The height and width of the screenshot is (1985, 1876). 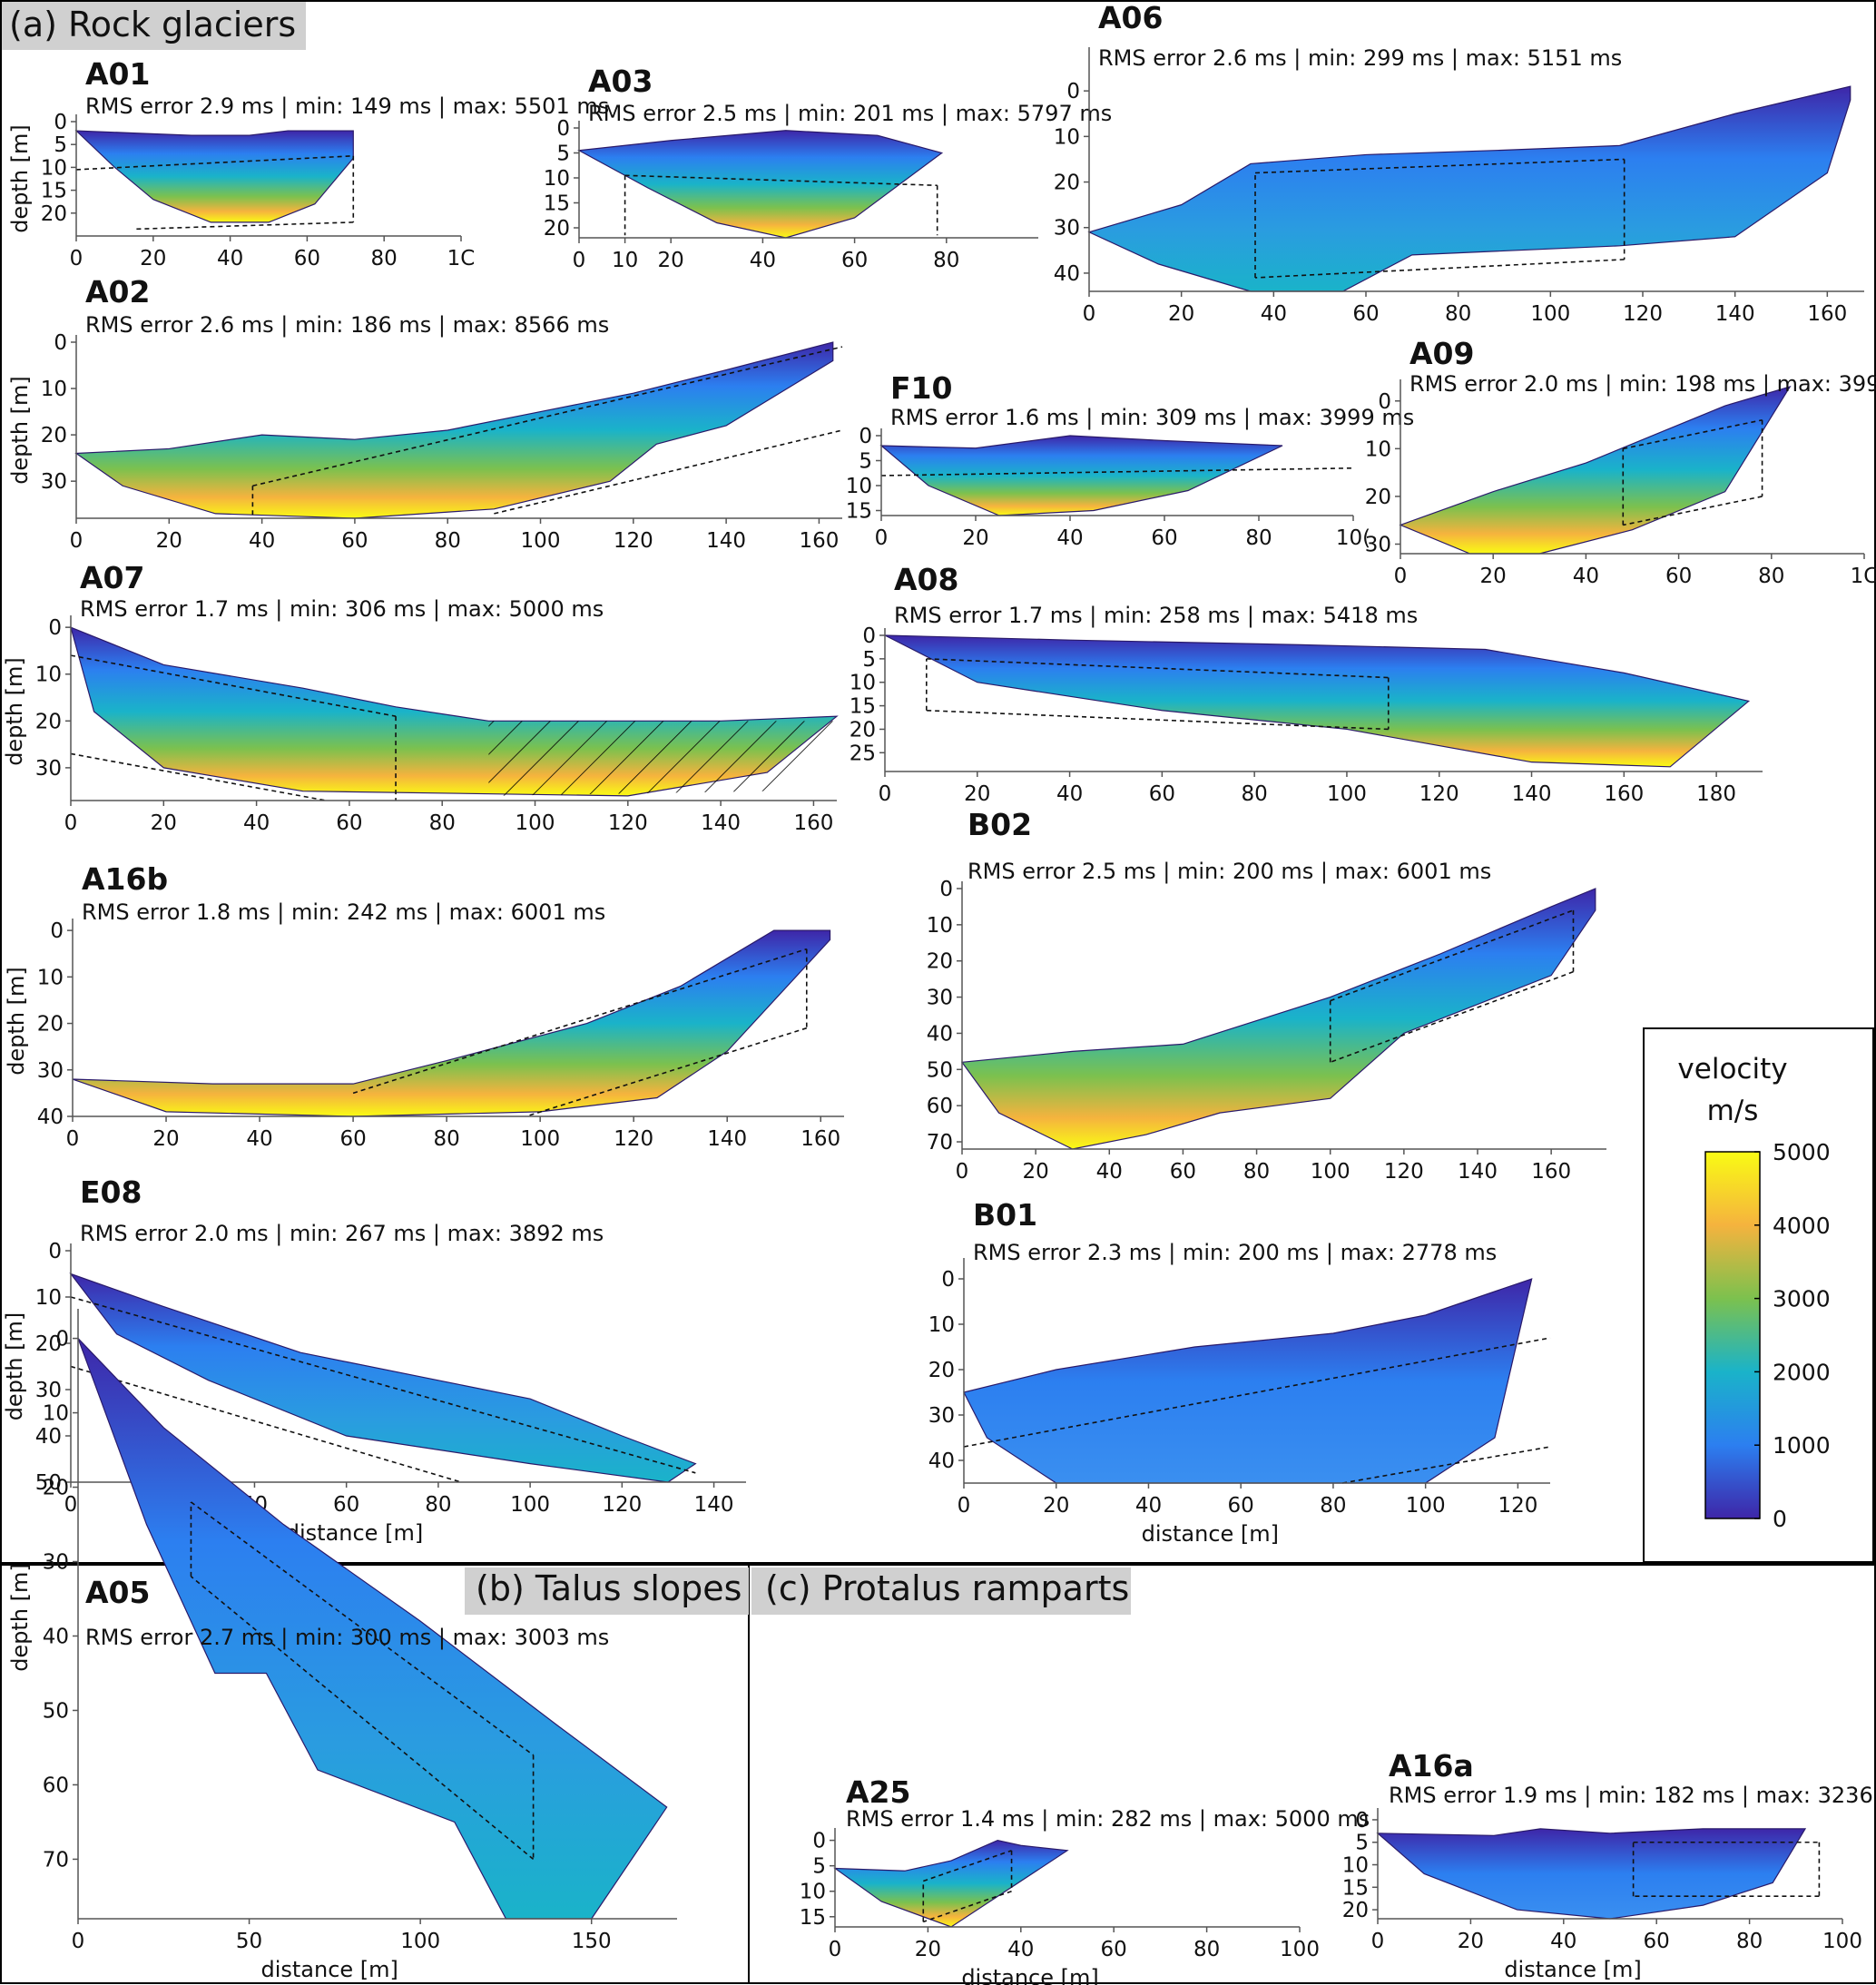 What do you see at coordinates (462, 258) in the screenshot?
I see `x-tick-label: 1C` at bounding box center [462, 258].